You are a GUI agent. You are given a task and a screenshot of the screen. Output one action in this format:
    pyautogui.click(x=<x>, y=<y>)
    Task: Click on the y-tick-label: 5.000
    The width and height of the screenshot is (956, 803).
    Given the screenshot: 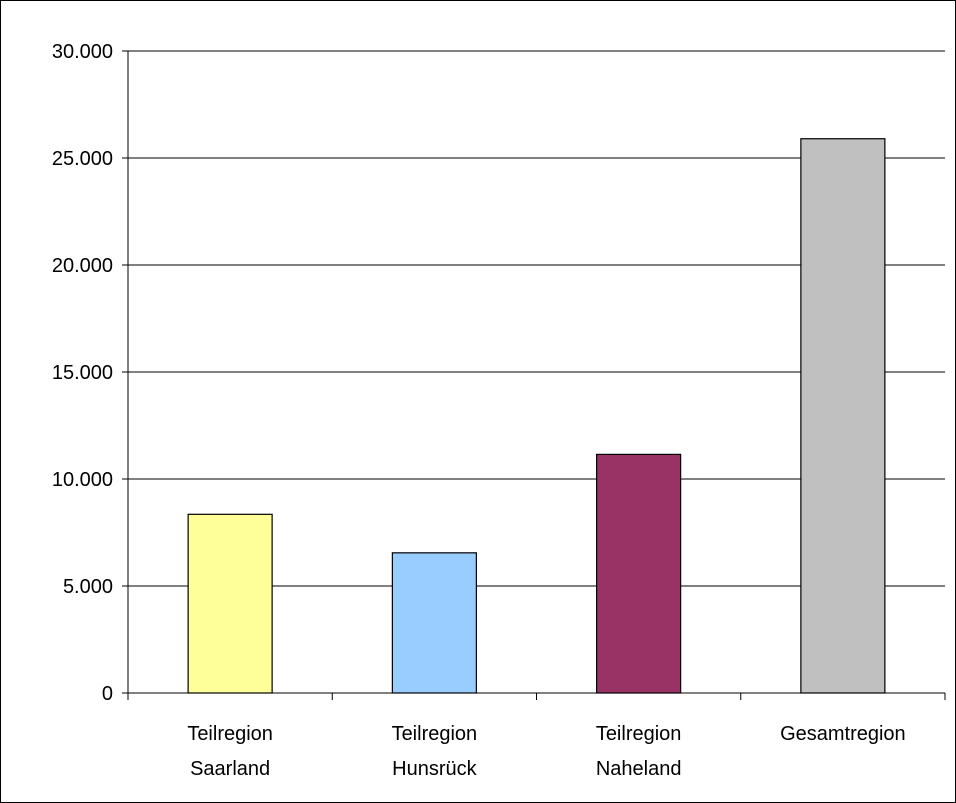 What is the action you would take?
    pyautogui.click(x=88, y=587)
    